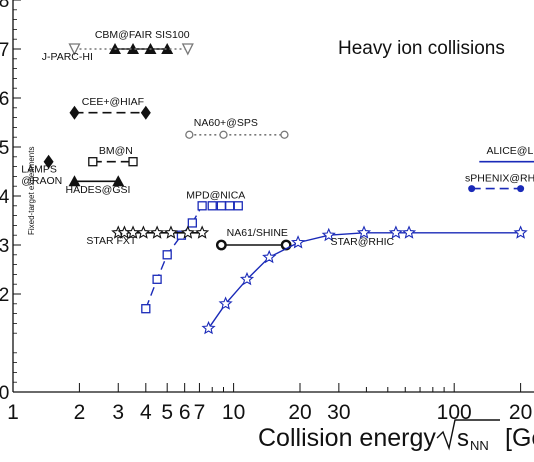 This screenshot has height=462, width=534. Describe the element at coordinates (192, 257) in the screenshot. I see `series-mpd-nica` at that location.